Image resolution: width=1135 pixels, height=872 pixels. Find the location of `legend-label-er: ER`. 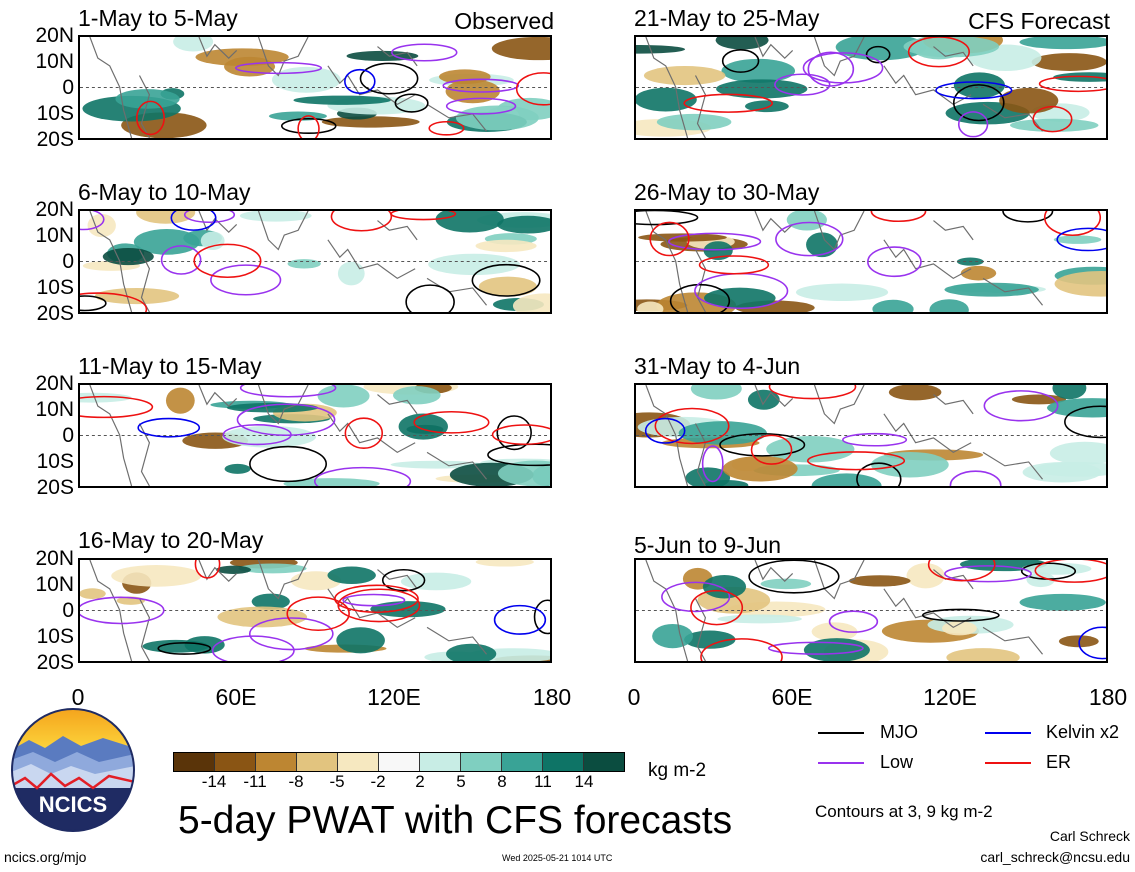

legend-label-er: ER is located at coordinates (1059, 762).